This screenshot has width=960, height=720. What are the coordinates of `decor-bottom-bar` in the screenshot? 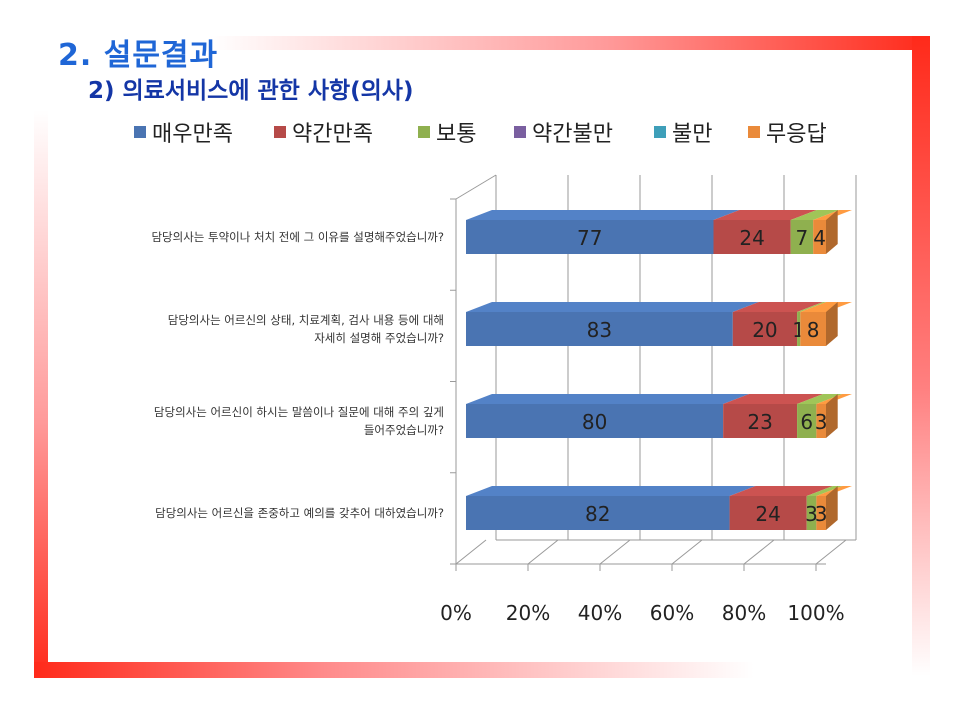 It's located at (394, 670).